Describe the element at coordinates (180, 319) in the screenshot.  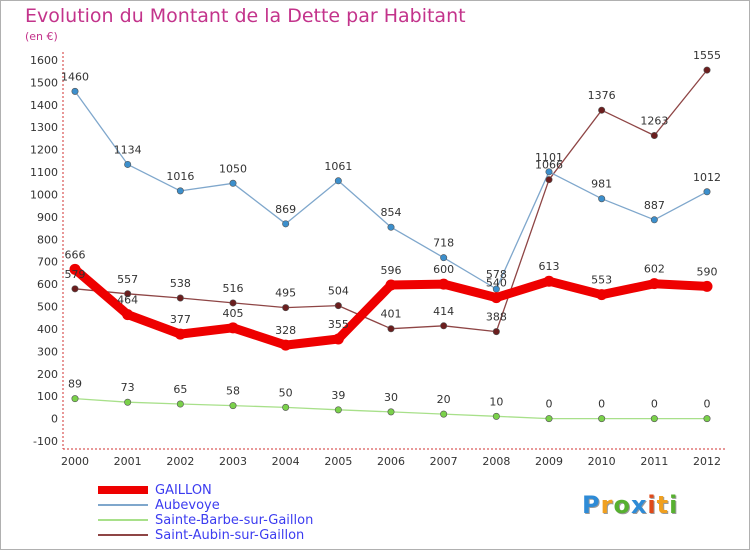
I see `data-label: 377` at that location.